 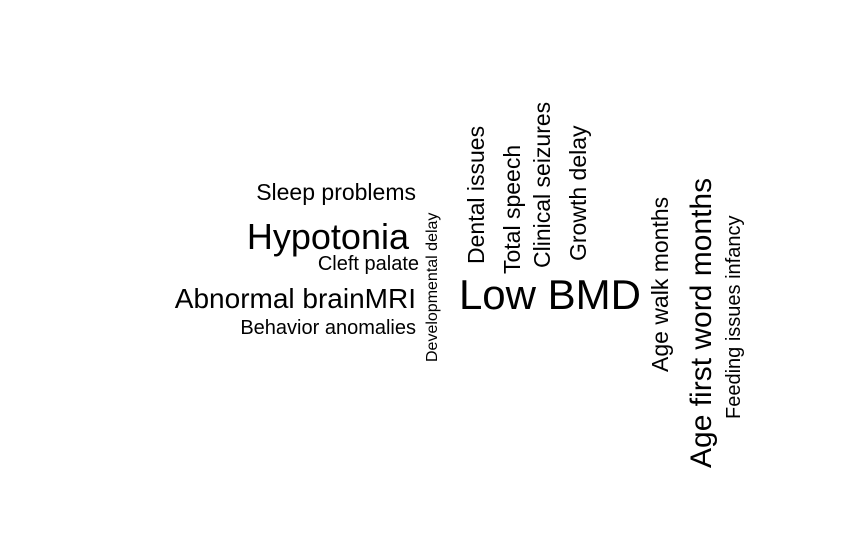 I want to click on word-behavior-anomalies: Behavior anomalies, so click(x=328, y=328).